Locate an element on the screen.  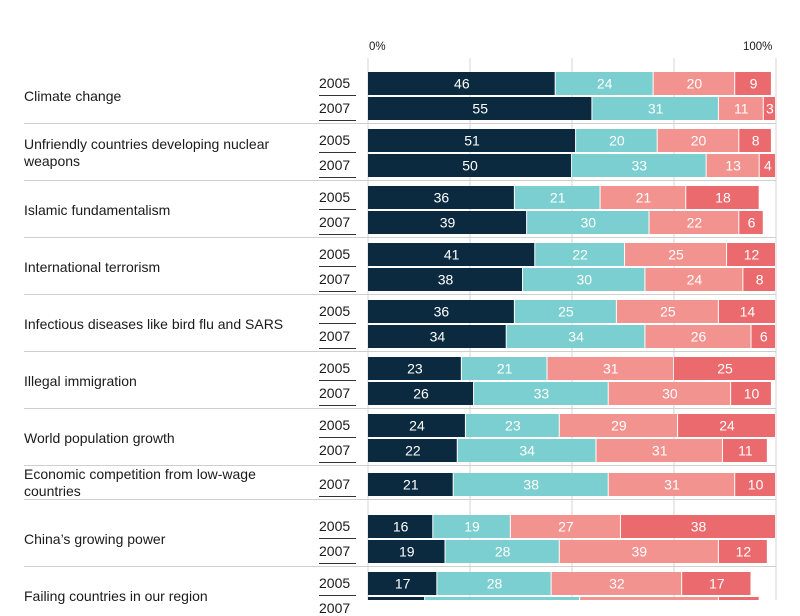
data-label: 23 is located at coordinates (513, 426).